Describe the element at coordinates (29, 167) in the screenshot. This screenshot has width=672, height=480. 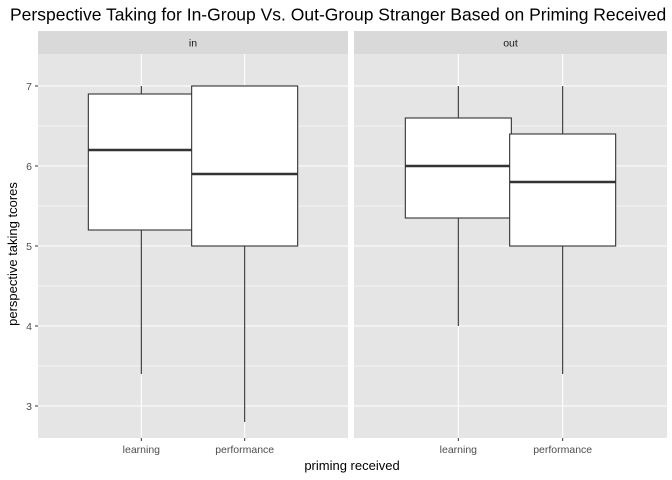
I see `y-tick-label: 6` at that location.